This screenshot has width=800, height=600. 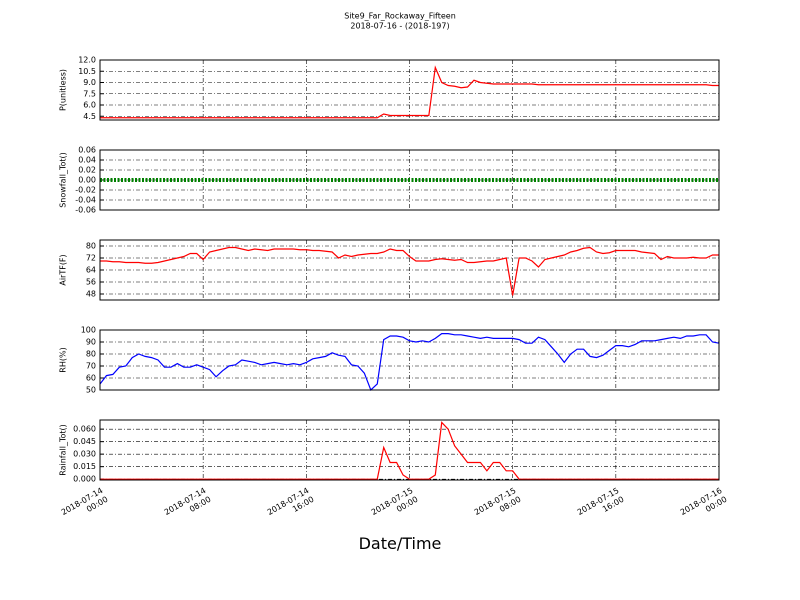 What do you see at coordinates (400, 16) in the screenshot?
I see `chart-title: Site9_Far_Rockaway_Fifteen` at bounding box center [400, 16].